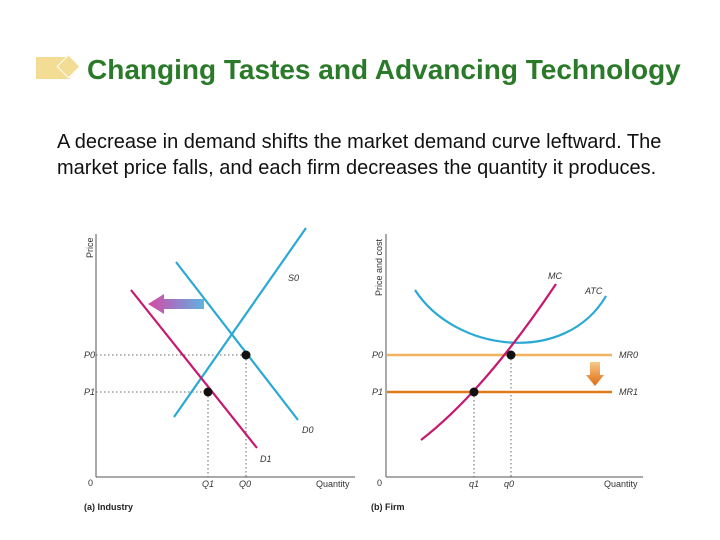 The image size is (720, 540). Describe the element at coordinates (488, 362) in the screenshot. I see `marginal-cost-curve` at that location.